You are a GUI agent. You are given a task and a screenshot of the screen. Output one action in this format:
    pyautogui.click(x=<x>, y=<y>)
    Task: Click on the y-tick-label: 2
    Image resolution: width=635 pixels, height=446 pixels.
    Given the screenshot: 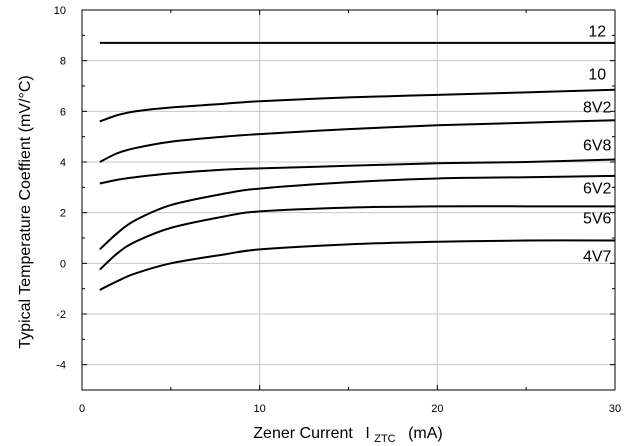 What is the action you would take?
    pyautogui.click(x=63, y=214)
    